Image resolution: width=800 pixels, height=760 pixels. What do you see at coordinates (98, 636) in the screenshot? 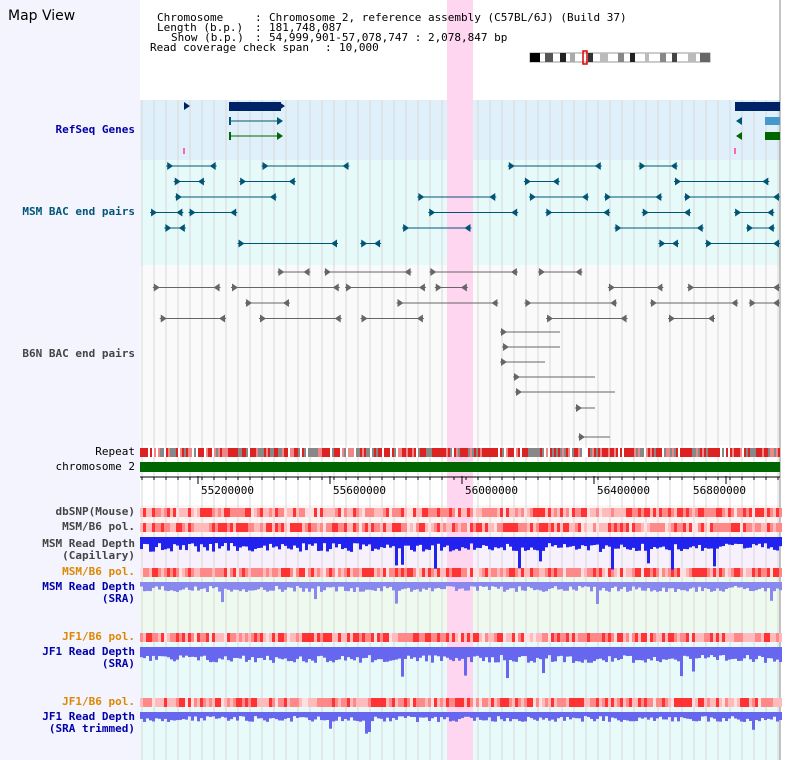
I see `track-label-jf1-b6-pol: JF1/B6 pol.` at bounding box center [98, 636].